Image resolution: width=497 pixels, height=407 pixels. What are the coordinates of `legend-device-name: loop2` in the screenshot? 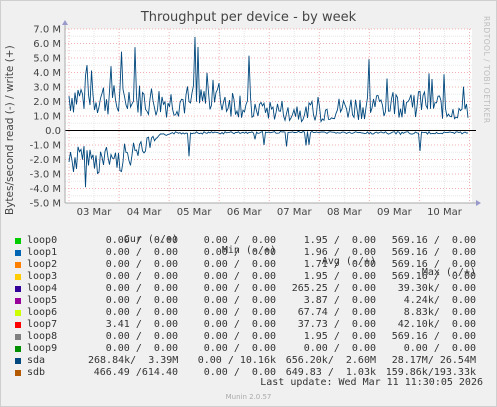 It's located at (42, 264).